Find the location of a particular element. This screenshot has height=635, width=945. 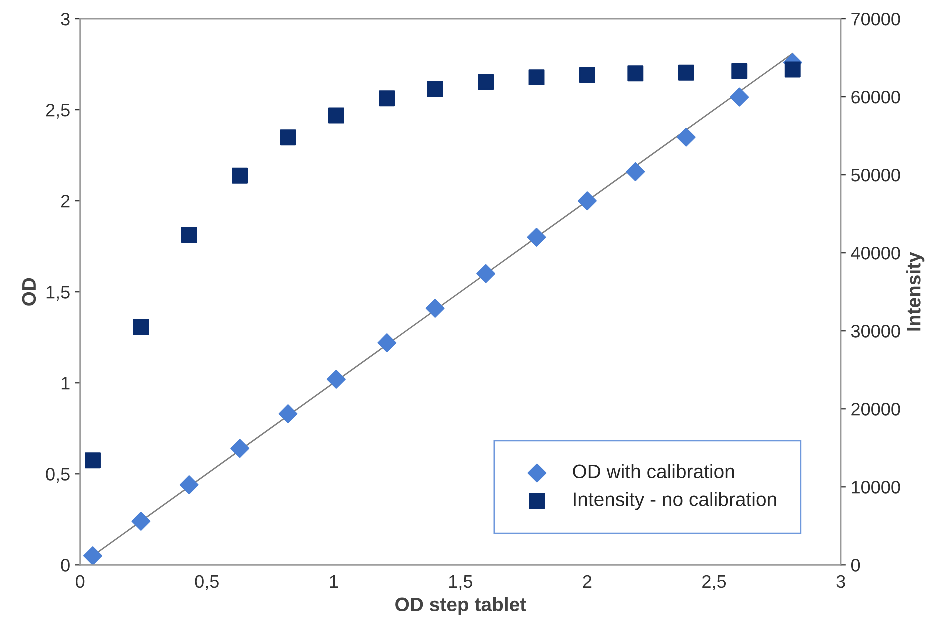

y-tick-label: 1,5 is located at coordinates (58, 293).